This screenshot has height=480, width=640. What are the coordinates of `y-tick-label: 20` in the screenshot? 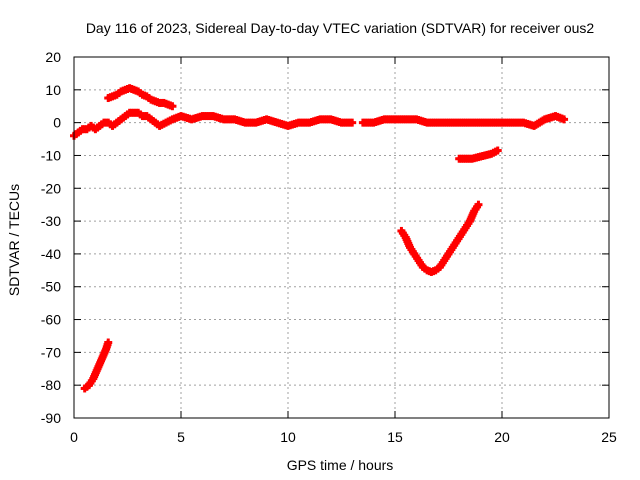 It's located at (53, 57).